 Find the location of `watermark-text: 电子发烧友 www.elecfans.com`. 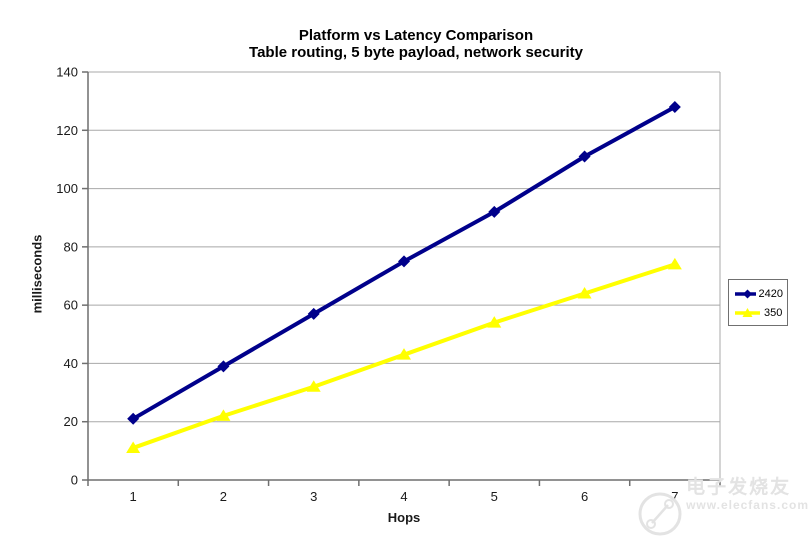

watermark-text: 电子发烧友 www.elecfans.com is located at coordinates (747, 495).